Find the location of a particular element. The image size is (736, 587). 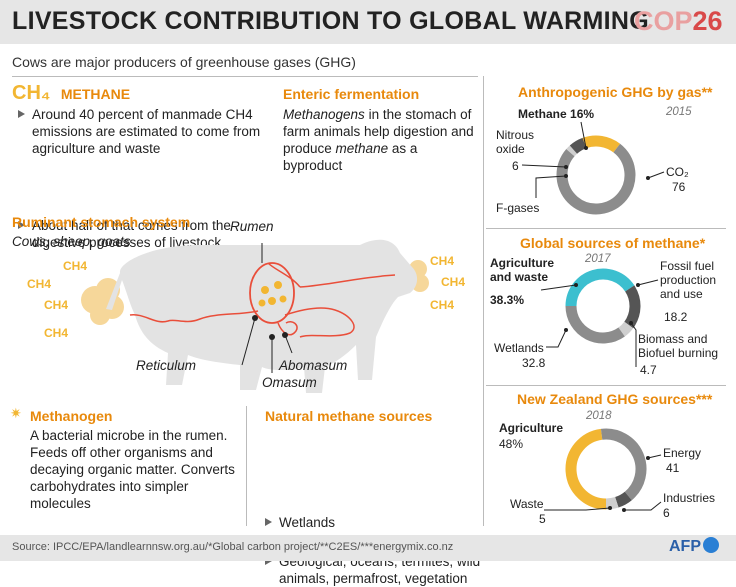

chart3-donut is located at coordinates (606, 469).